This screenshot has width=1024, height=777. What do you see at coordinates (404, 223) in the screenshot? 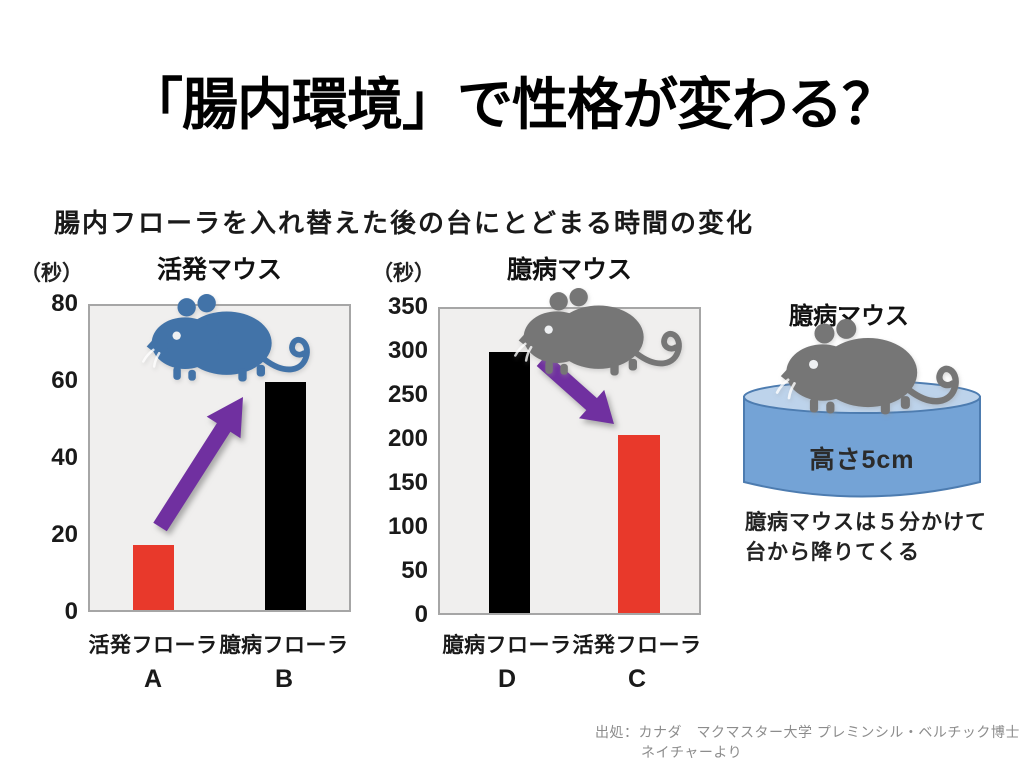
I see `chart-subtitle: 腸内フローラを入れ替えた後の台にとどまる時間の変化` at bounding box center [404, 223].